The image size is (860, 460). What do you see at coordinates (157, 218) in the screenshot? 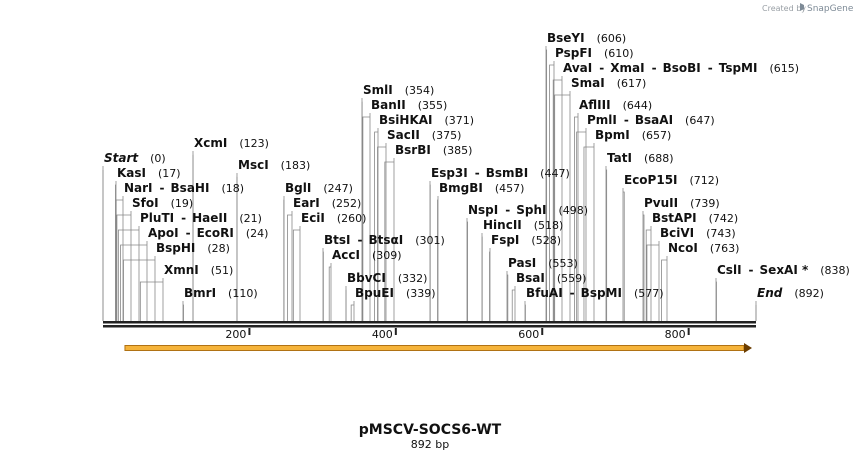
I see `enzyme-label-pluti: PluTI` at bounding box center [157, 218].